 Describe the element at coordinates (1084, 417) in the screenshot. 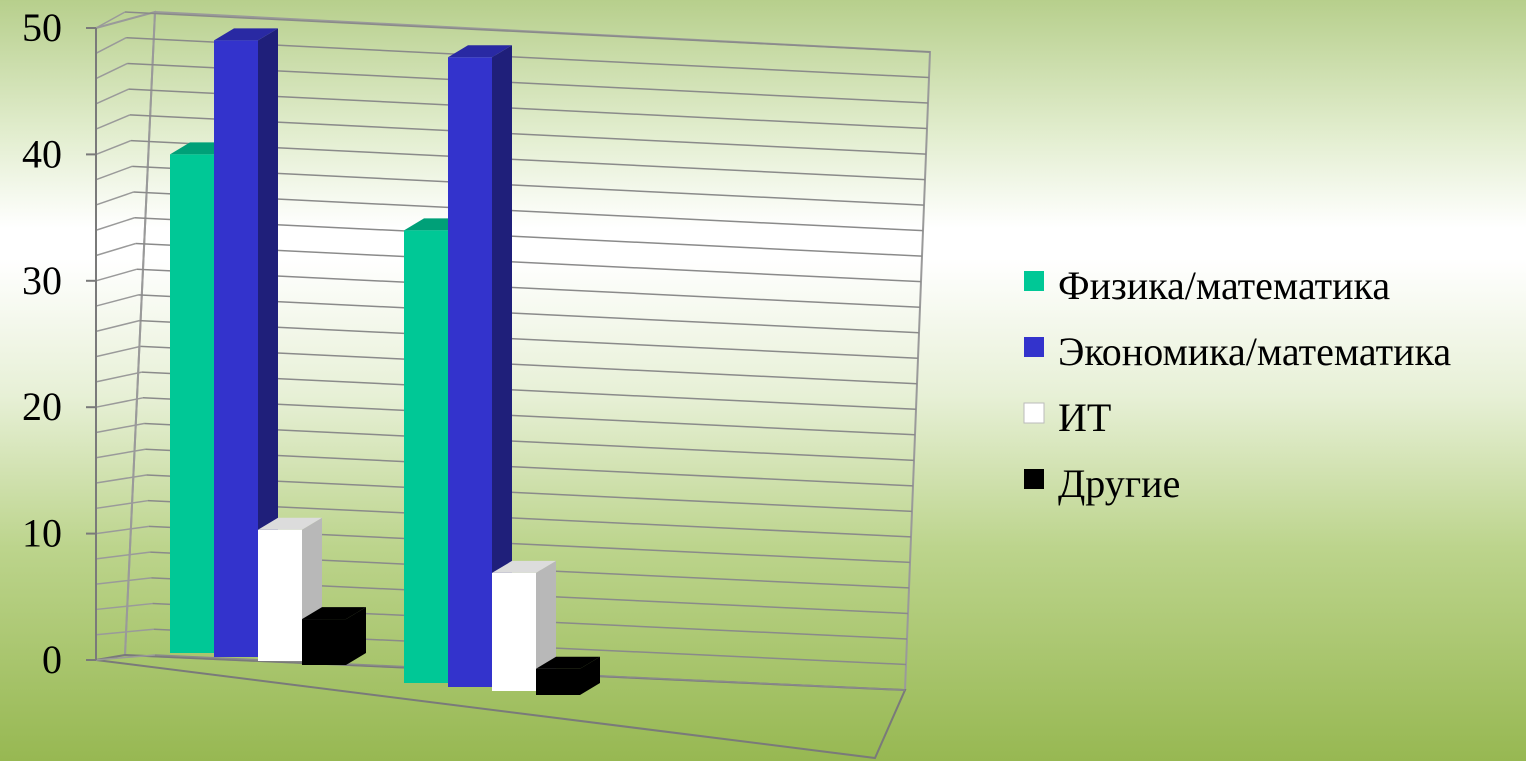

I see `legend-label: ИТ` at that location.